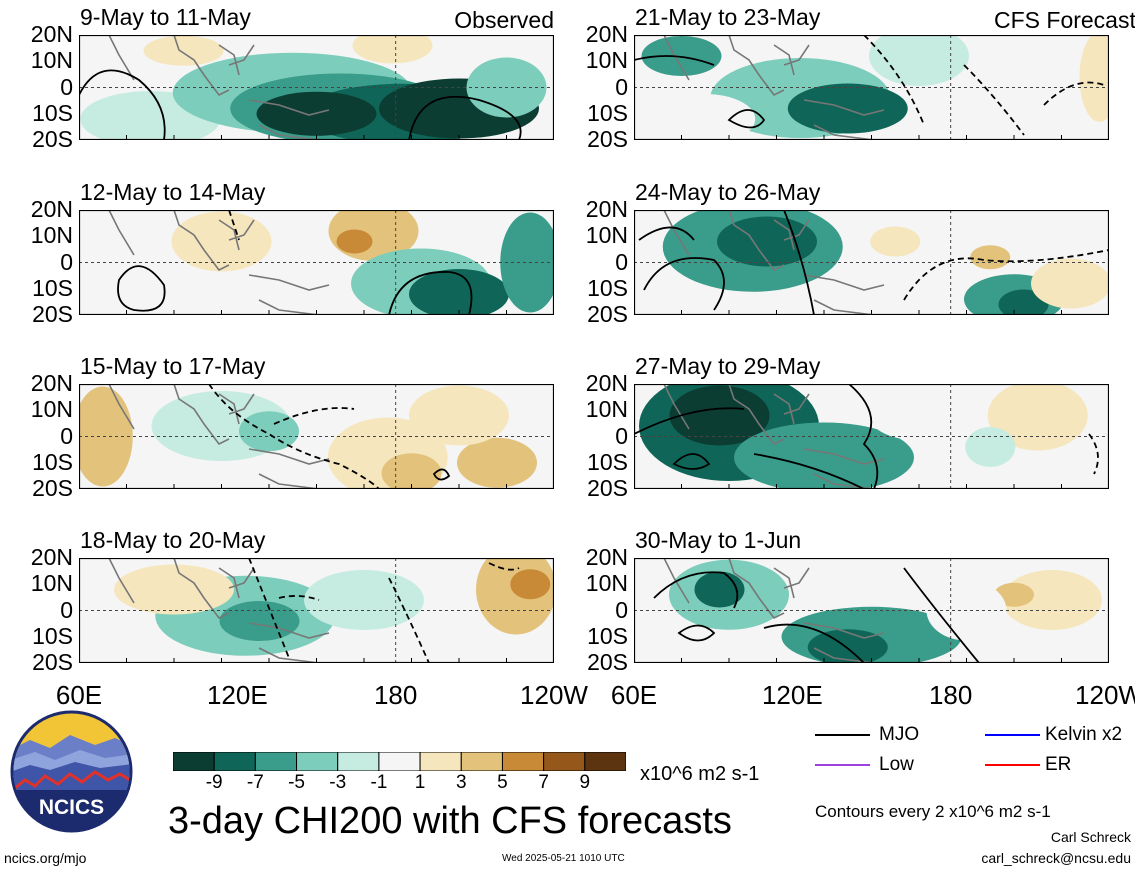 This screenshot has height=872, width=1135. What do you see at coordinates (563, 858) in the screenshot?
I see `timestamp: Wed 2025-05-21 1010 UTC` at bounding box center [563, 858].